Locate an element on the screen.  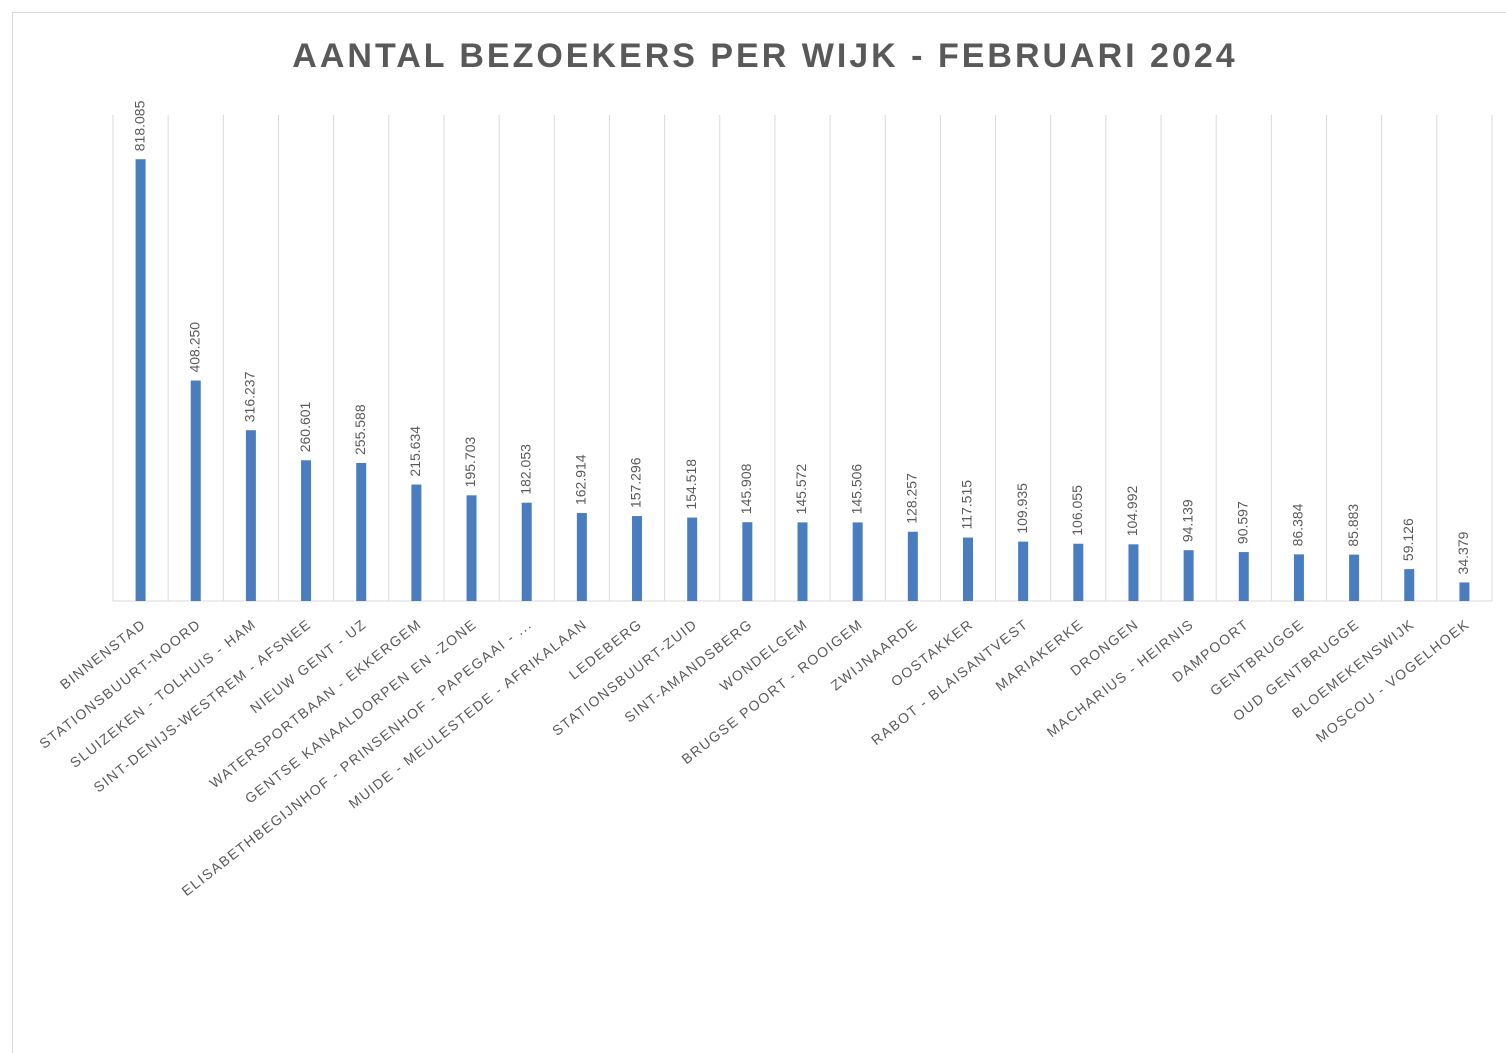
data-label: 59.126 is located at coordinates (1408, 539).